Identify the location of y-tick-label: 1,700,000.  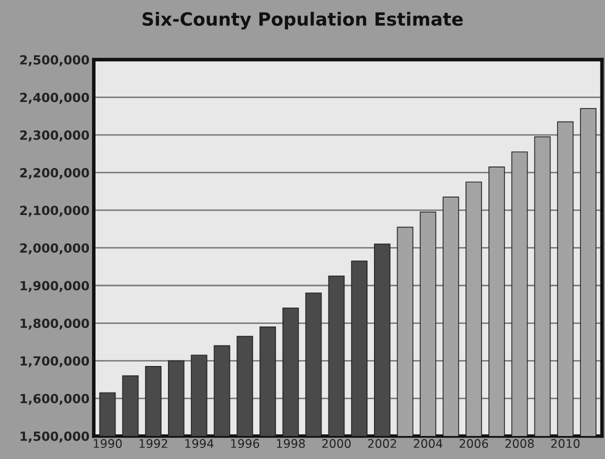
(55, 362).